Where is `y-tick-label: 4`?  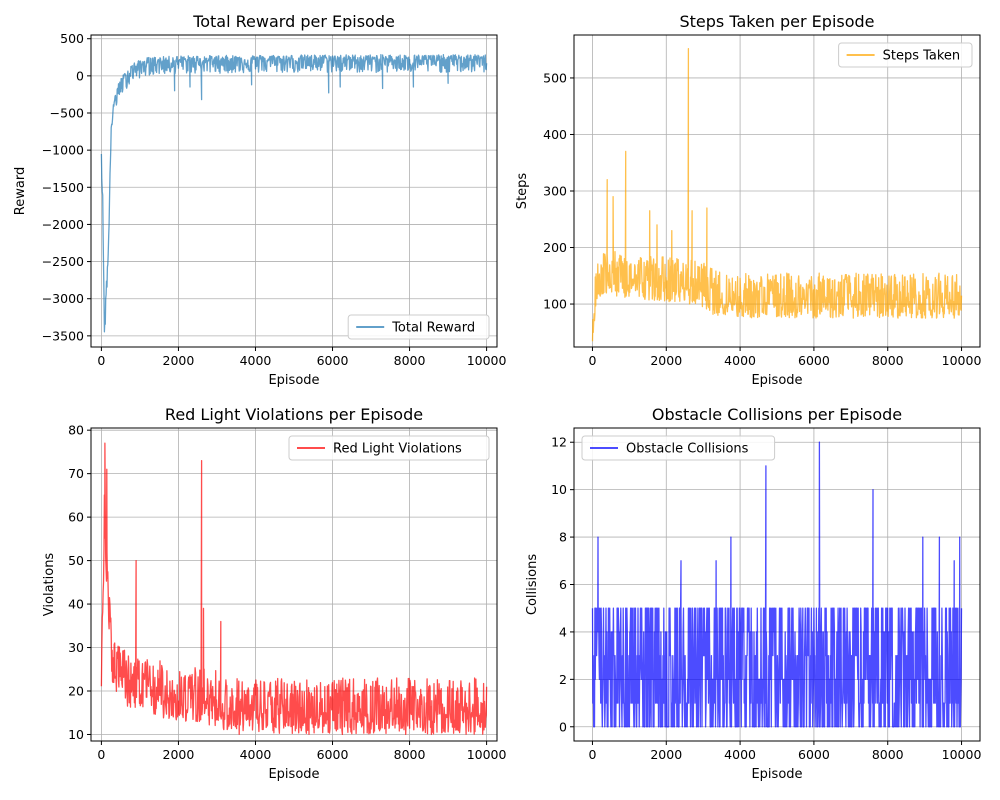 y-tick-label: 4 is located at coordinates (563, 631).